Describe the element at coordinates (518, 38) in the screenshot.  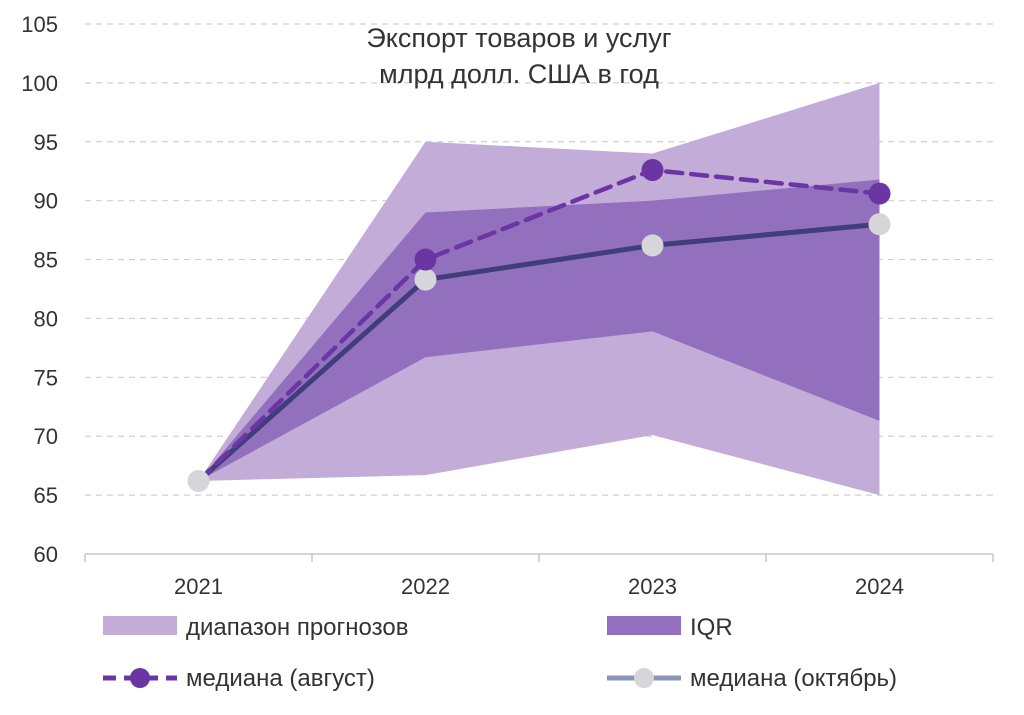
I see `chart-title-line-1: Экспорт товаров и услуг` at that location.